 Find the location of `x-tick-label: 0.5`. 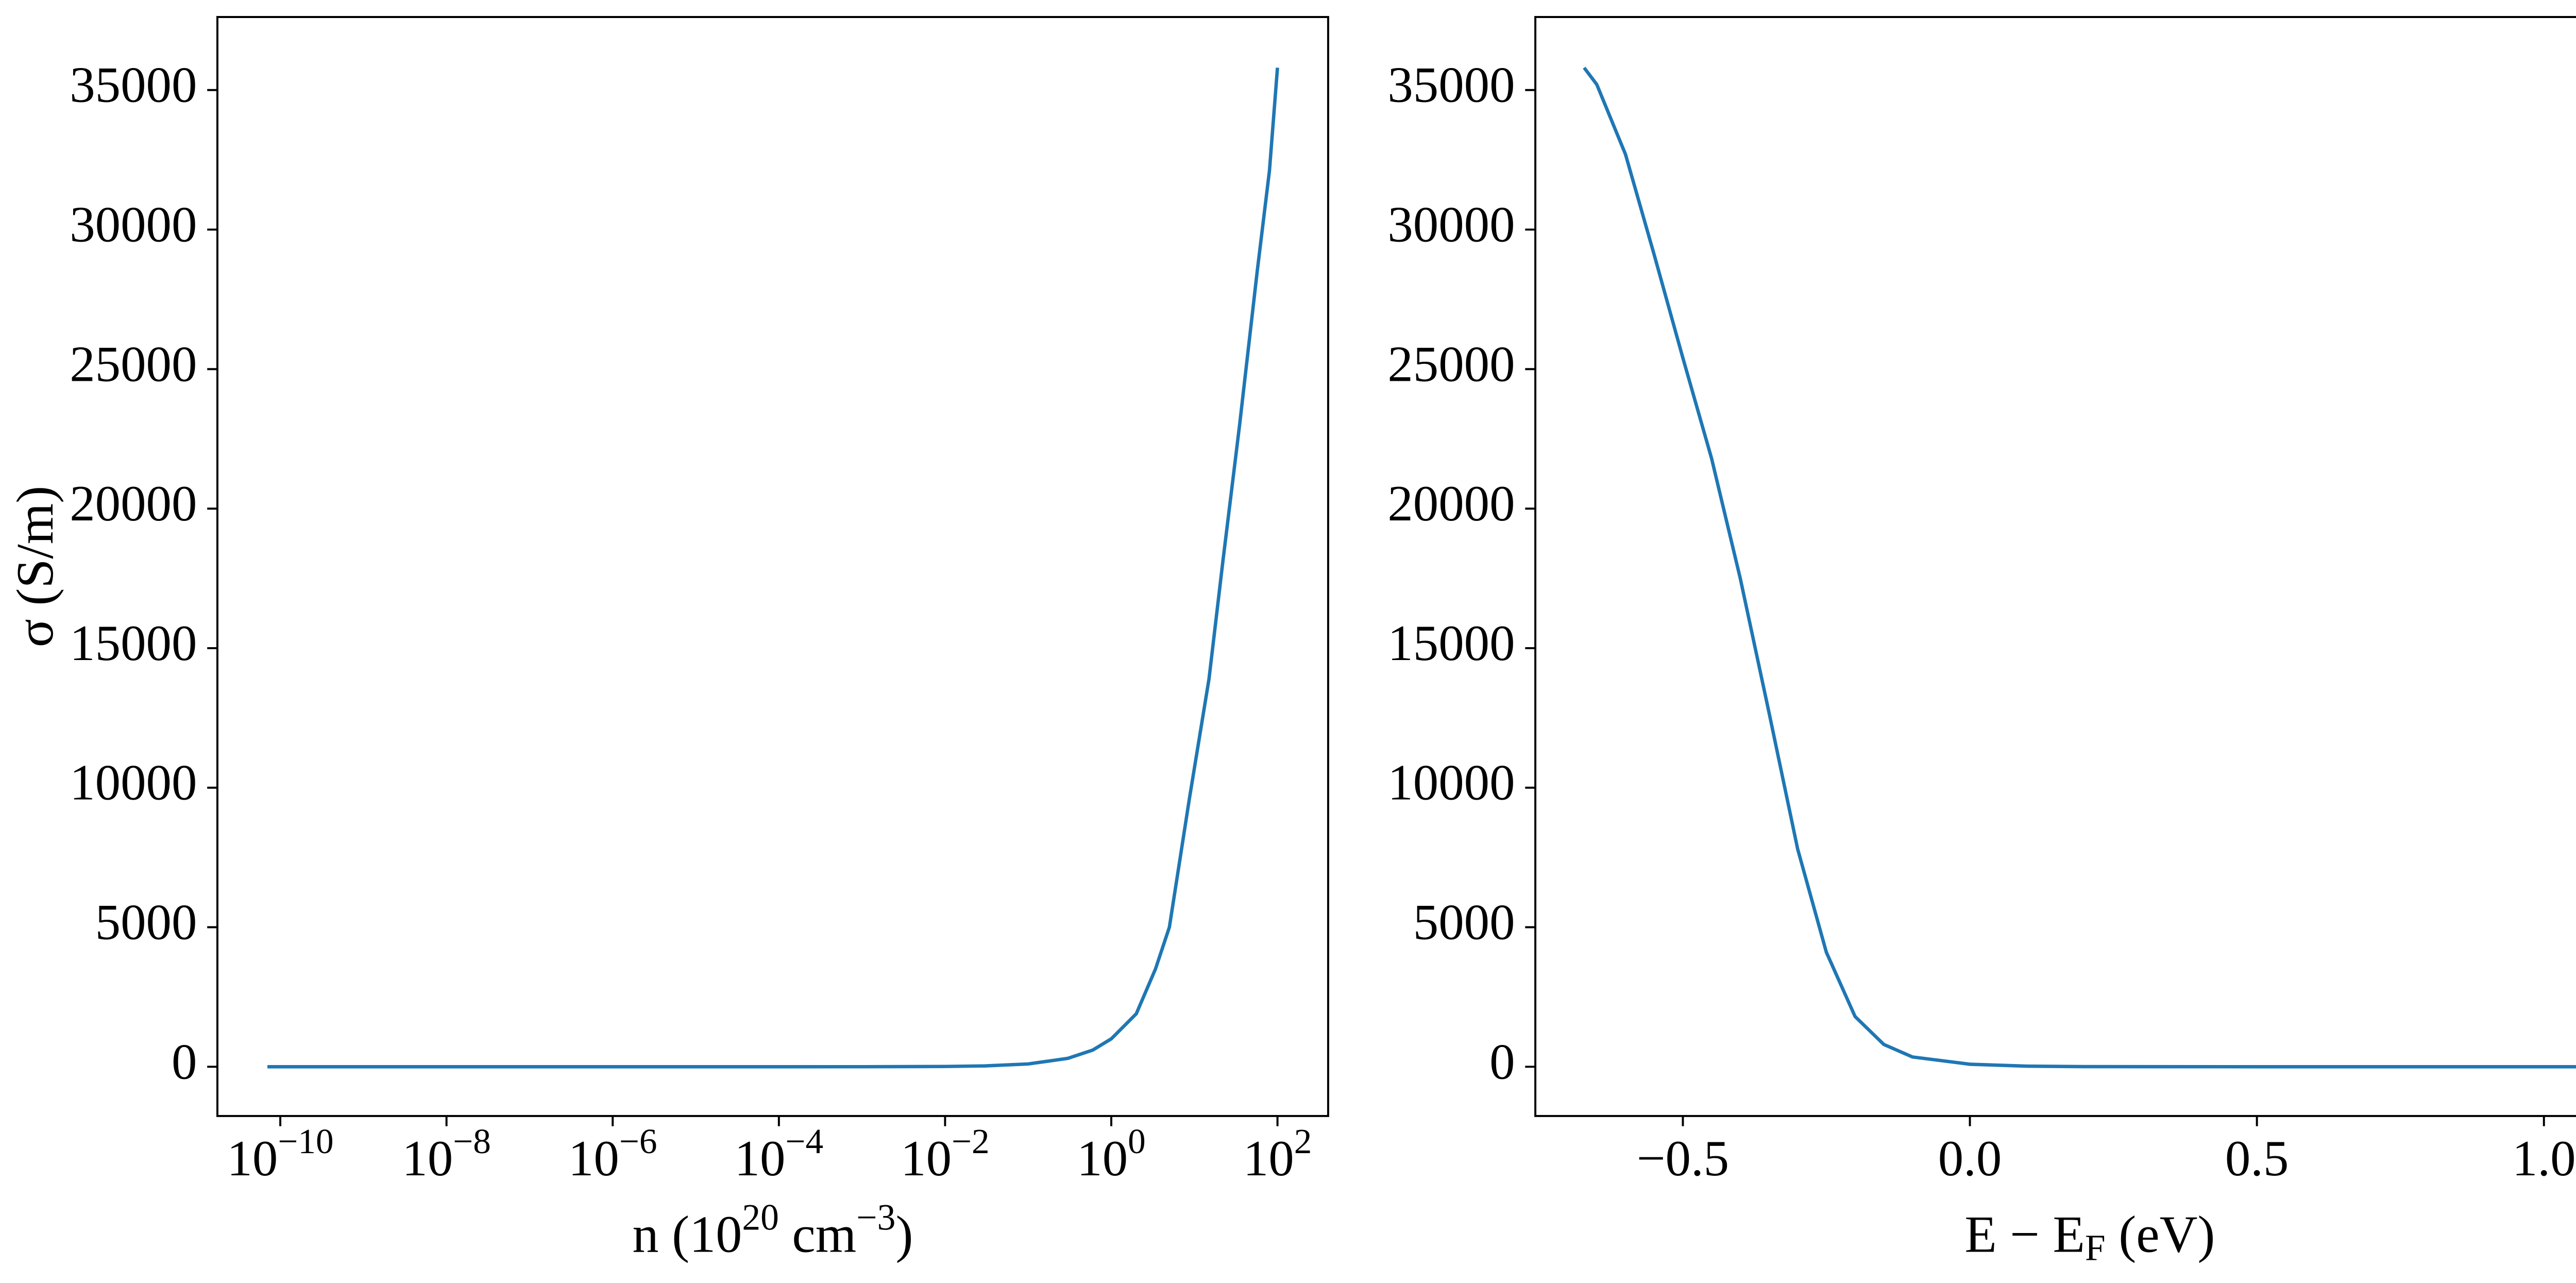

x-tick-label: 0.5 is located at coordinates (2257, 1158).